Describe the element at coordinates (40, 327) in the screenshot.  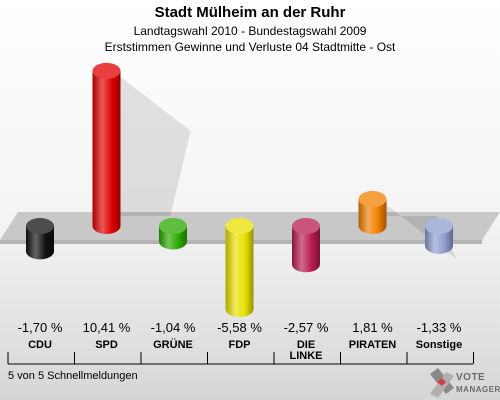
I see `value-label: -1,70 %` at that location.